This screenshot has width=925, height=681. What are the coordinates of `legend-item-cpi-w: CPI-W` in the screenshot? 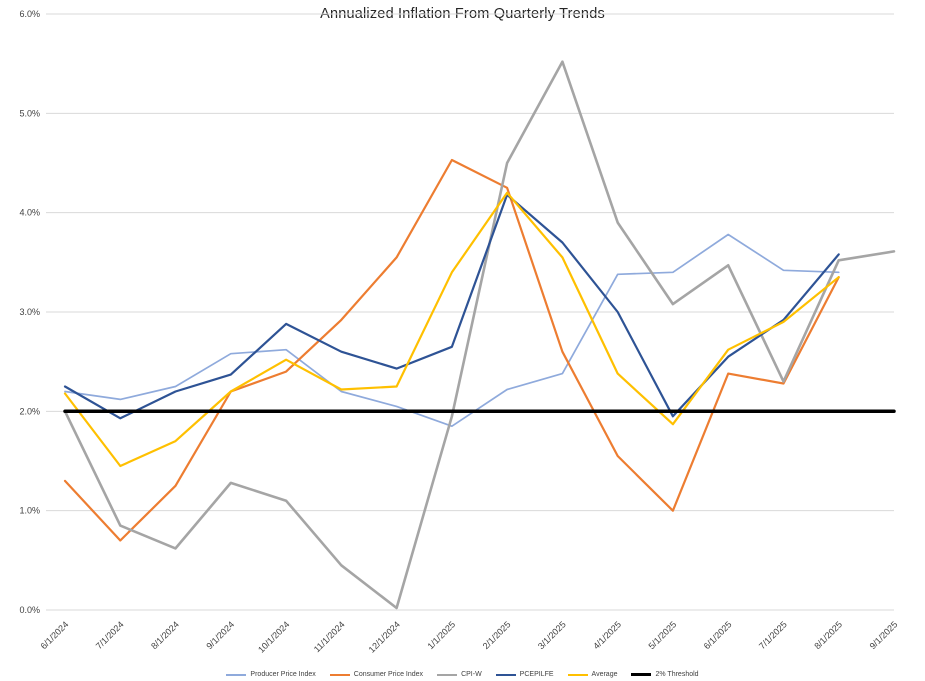 It's located at (459, 674).